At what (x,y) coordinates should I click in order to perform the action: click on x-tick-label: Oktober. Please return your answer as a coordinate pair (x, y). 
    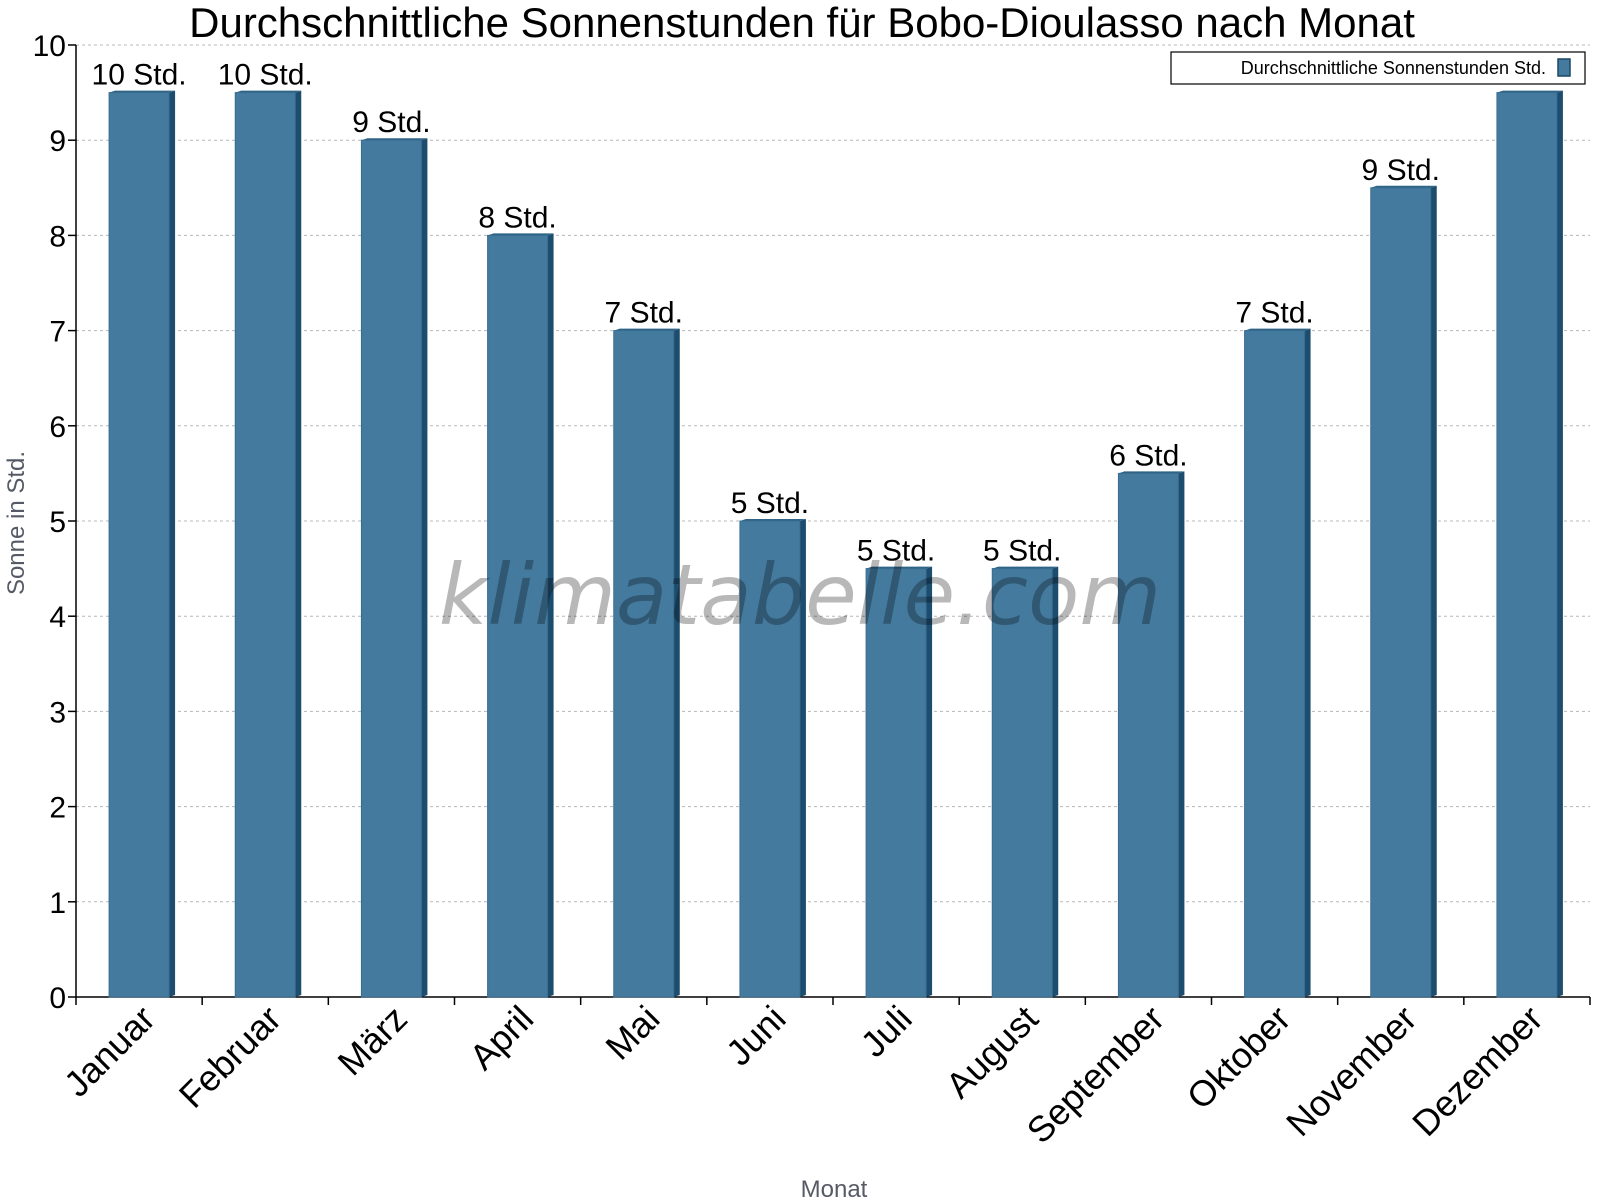
    Looking at the image, I should click on (1239, 1058).